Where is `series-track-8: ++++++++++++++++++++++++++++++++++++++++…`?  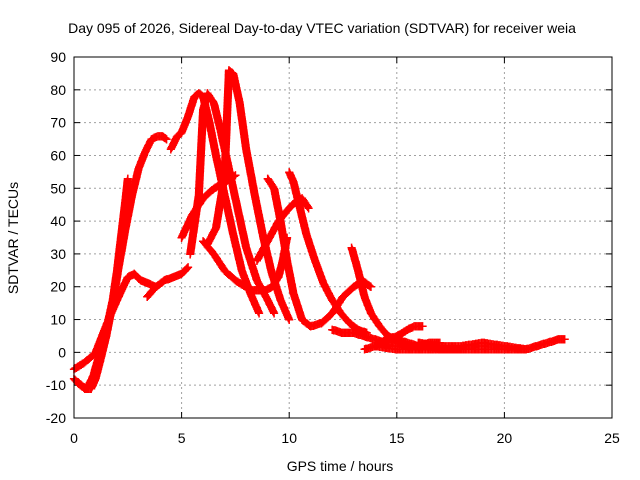 series-track-8: ++++++++++++++++++++++++++++++++++++++++… is located at coordinates (208, 207).